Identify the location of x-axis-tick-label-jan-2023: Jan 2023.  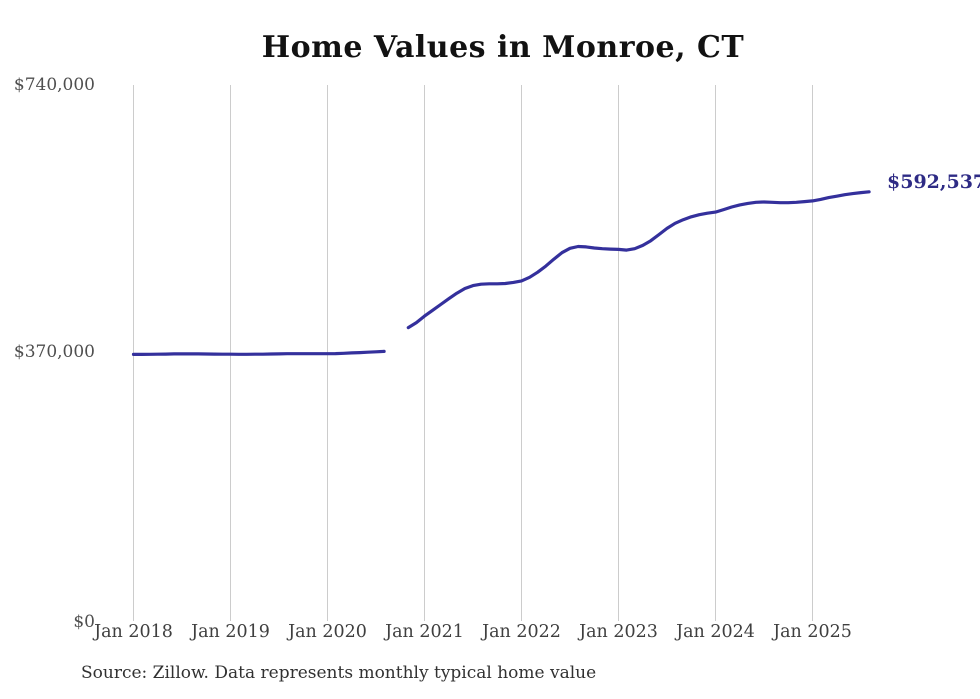
(618, 632).